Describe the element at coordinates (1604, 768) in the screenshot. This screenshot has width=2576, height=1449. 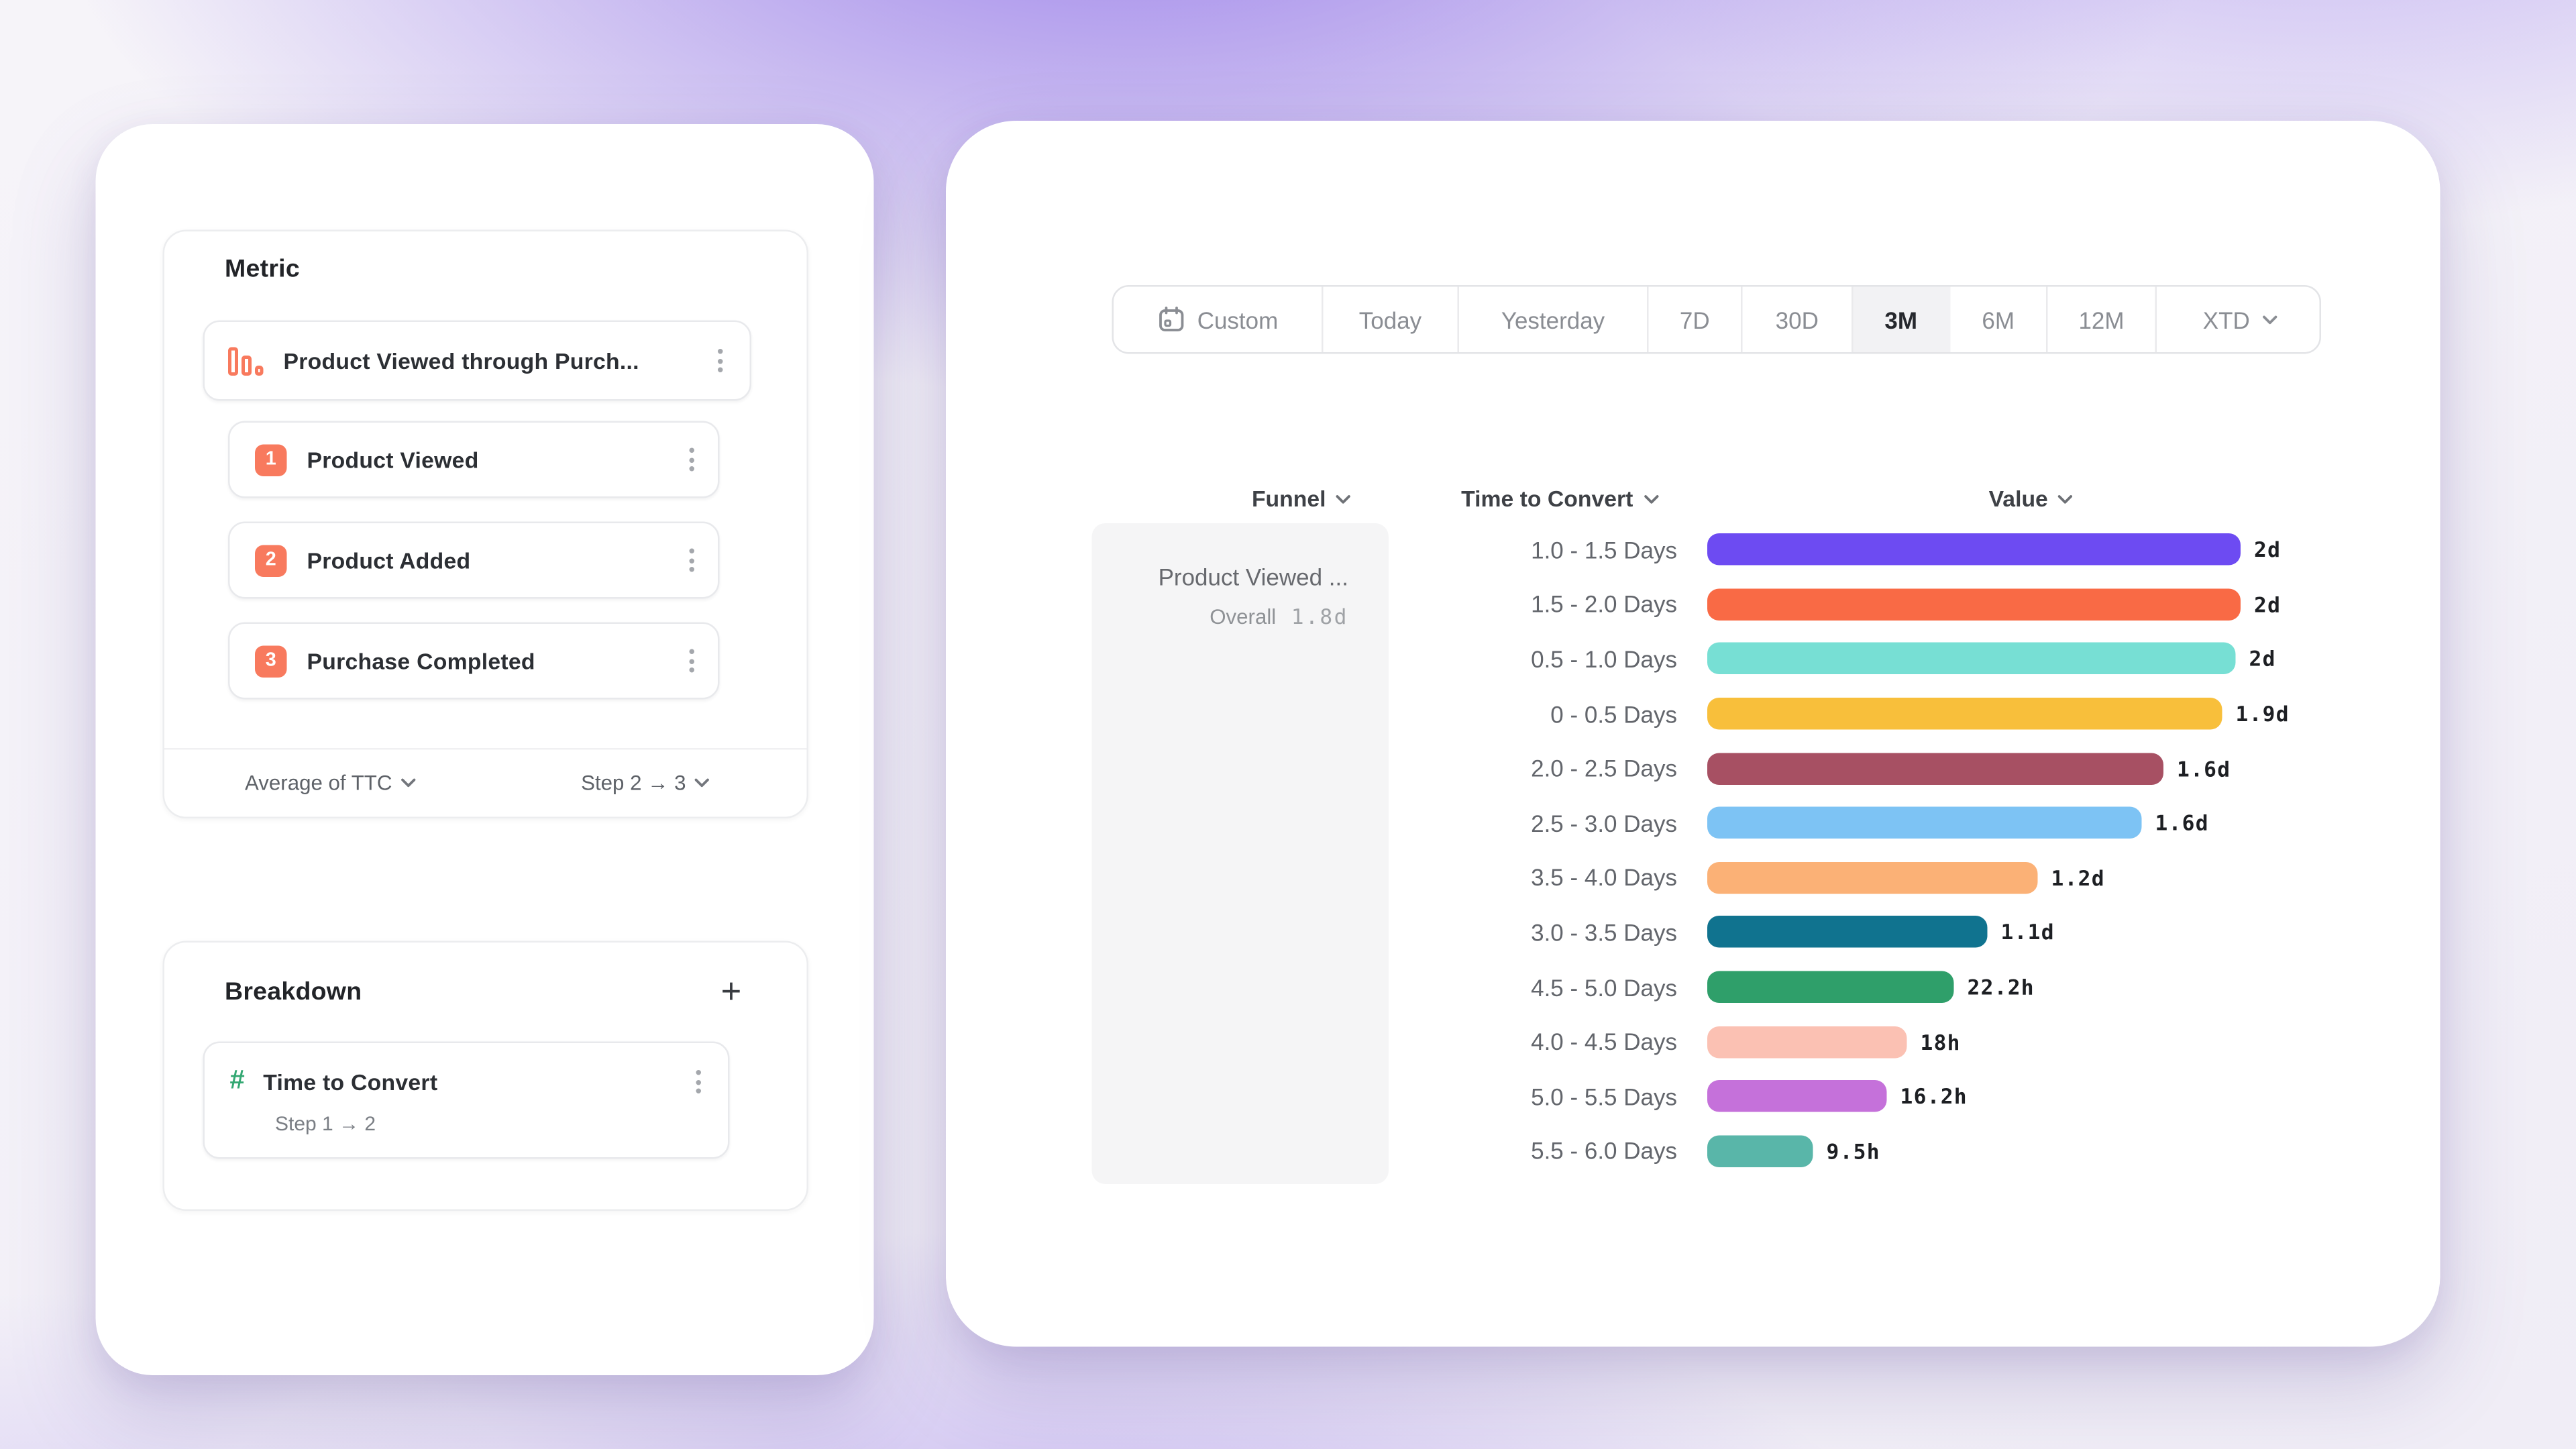
I see `bucket-label: 2.0 - 2.5 Days` at that location.